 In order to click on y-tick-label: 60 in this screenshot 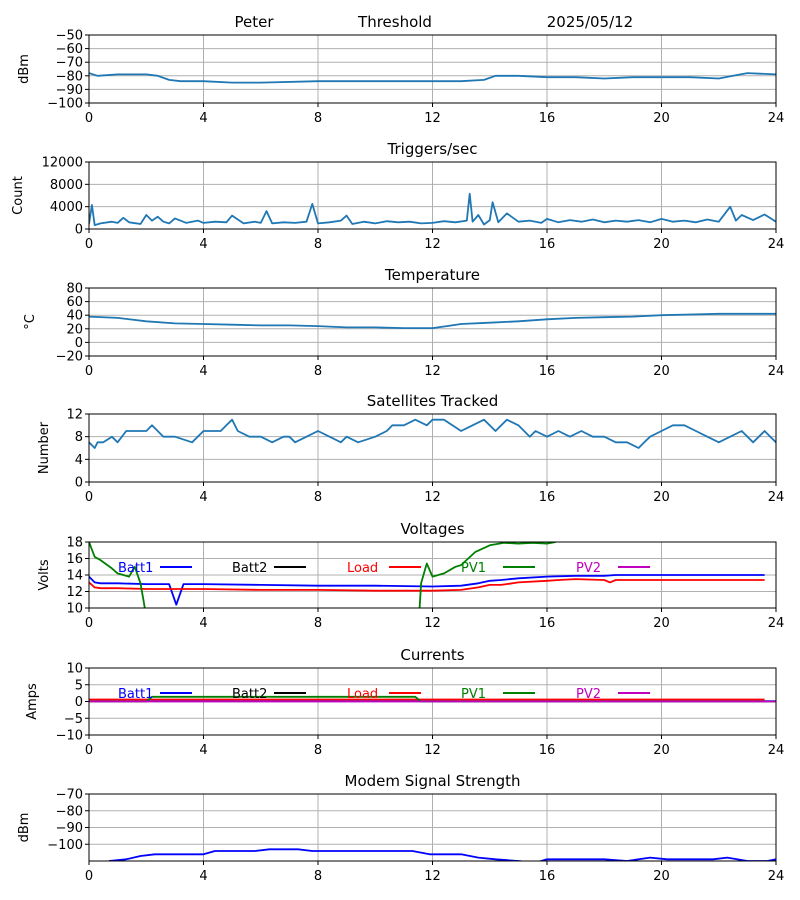, I will do `click(74, 302)`.